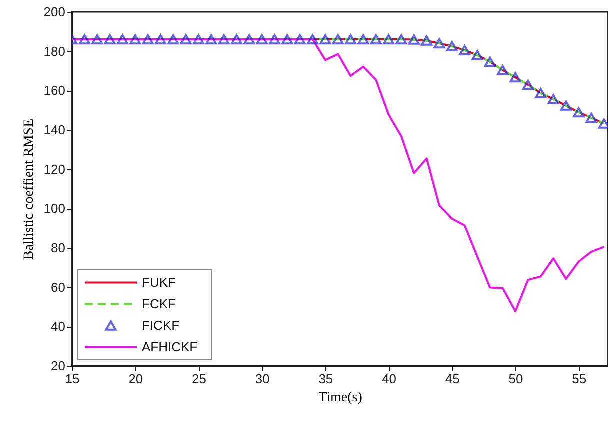 The width and height of the screenshot is (608, 424). Describe the element at coordinates (516, 379) in the screenshot. I see `x-tick-label: 50` at that location.